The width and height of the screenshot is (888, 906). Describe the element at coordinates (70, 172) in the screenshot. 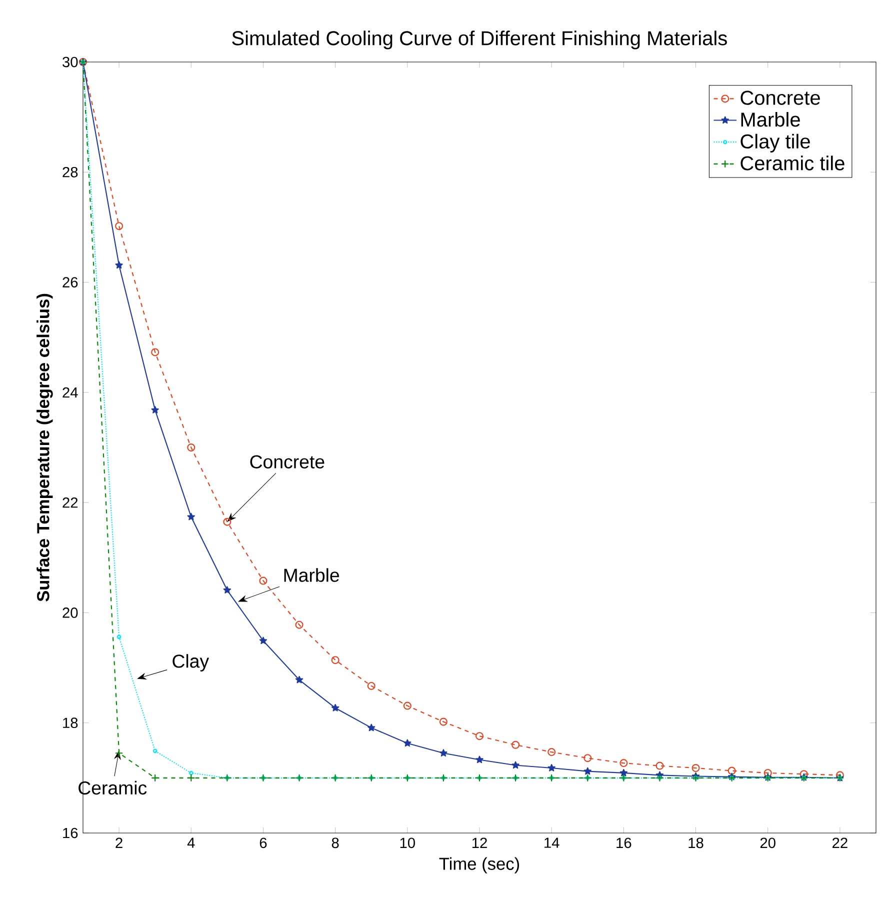

I see `y-tick-label: 28` at that location.